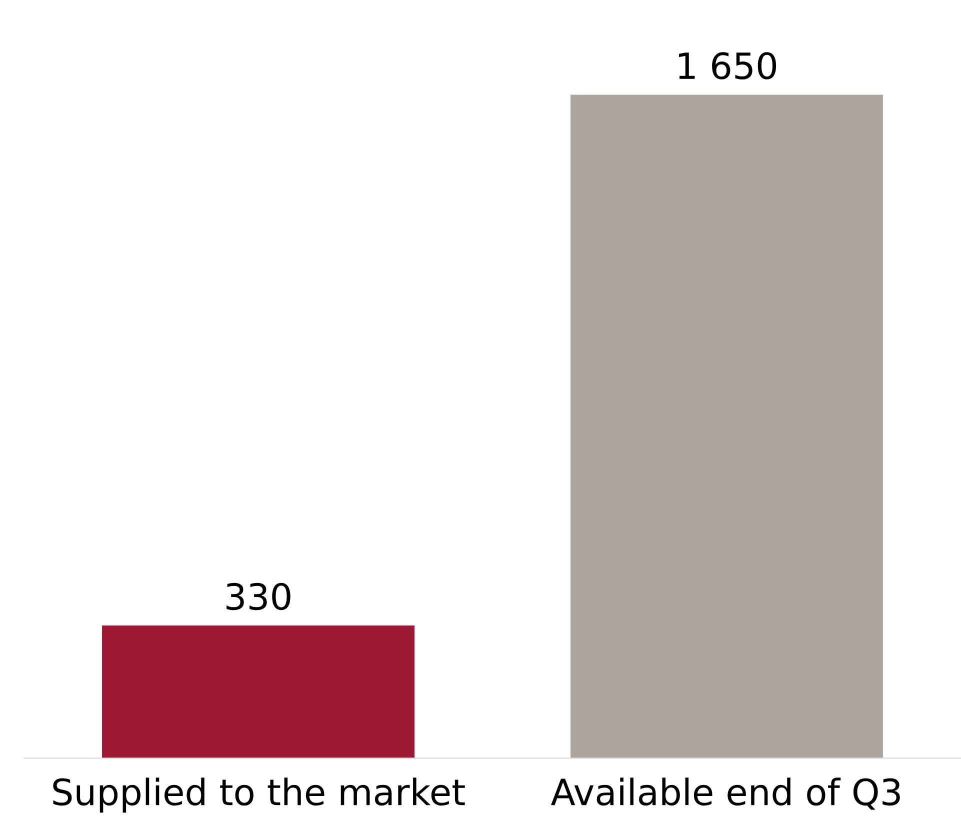 This screenshot has height=835, width=961. Describe the element at coordinates (725, 794) in the screenshot. I see `x-tick-label: Available end of Q3` at that location.